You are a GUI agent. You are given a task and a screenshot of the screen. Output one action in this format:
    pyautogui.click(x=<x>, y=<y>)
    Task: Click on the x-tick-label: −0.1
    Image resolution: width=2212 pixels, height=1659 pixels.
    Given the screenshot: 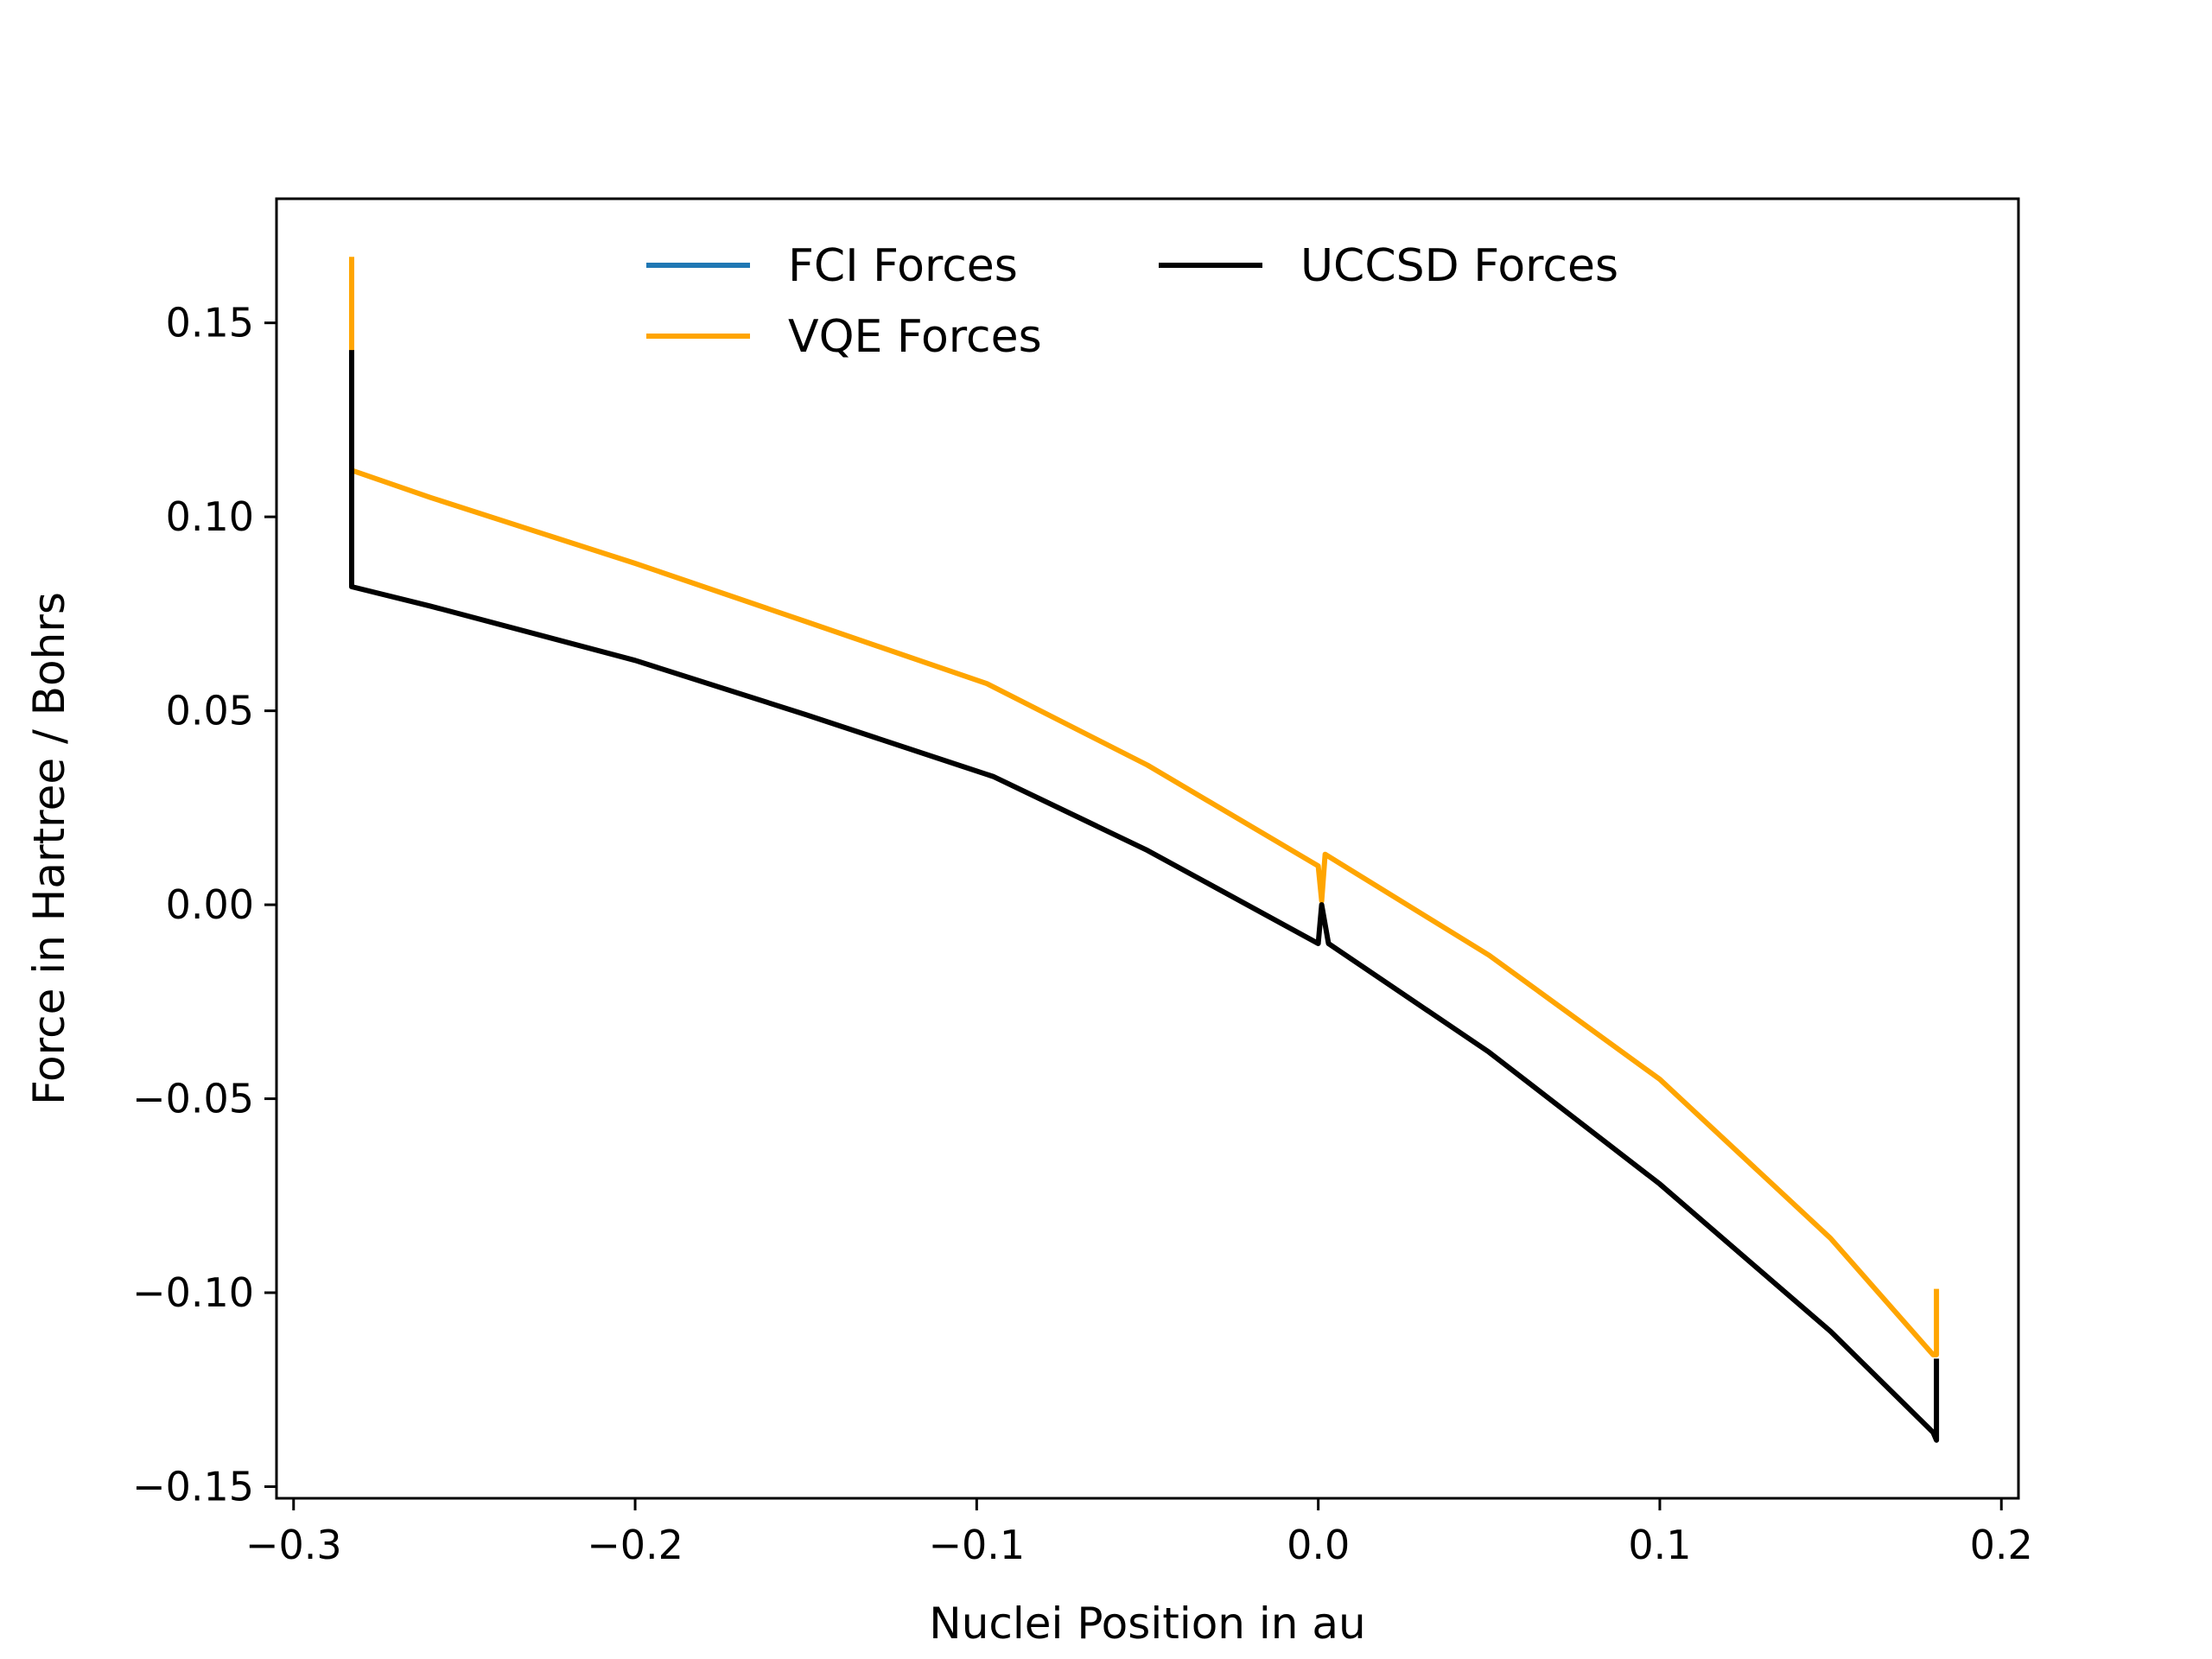 What is the action you would take?
    pyautogui.click(x=977, y=1545)
    